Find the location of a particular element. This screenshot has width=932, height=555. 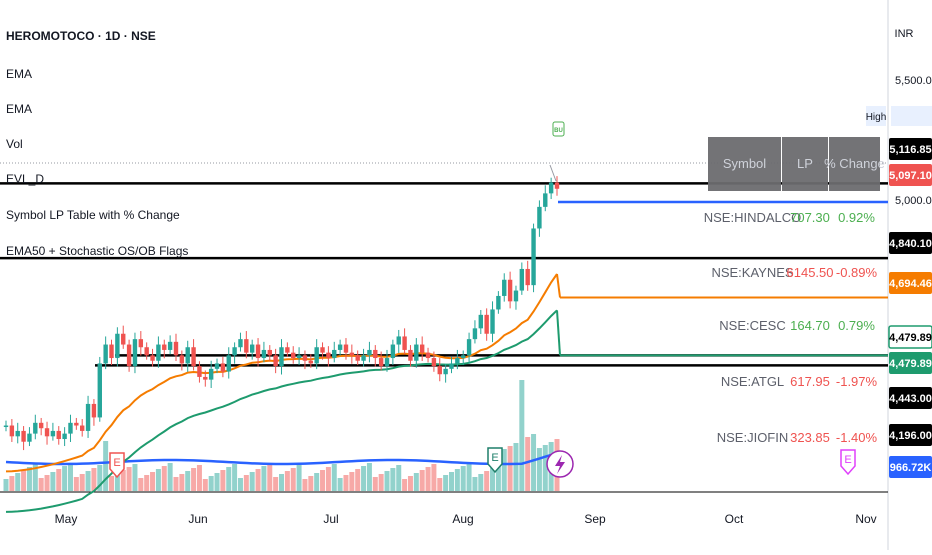

time-axis-label: Jul is located at coordinates (330, 519).